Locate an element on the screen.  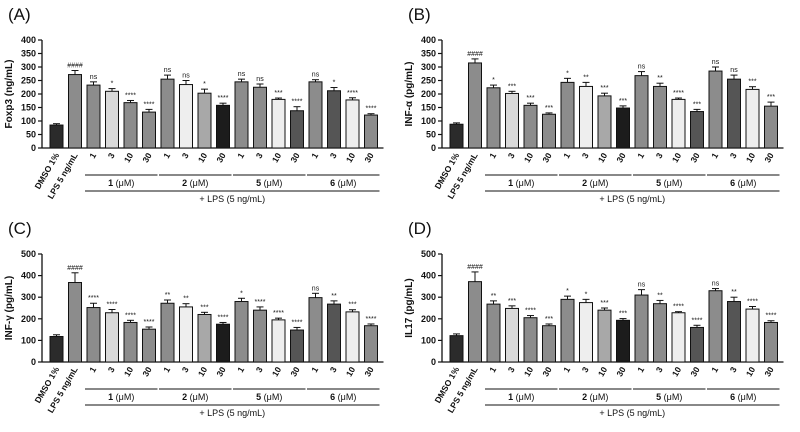
y-tick-label: 500 is located at coordinates (428, 254).